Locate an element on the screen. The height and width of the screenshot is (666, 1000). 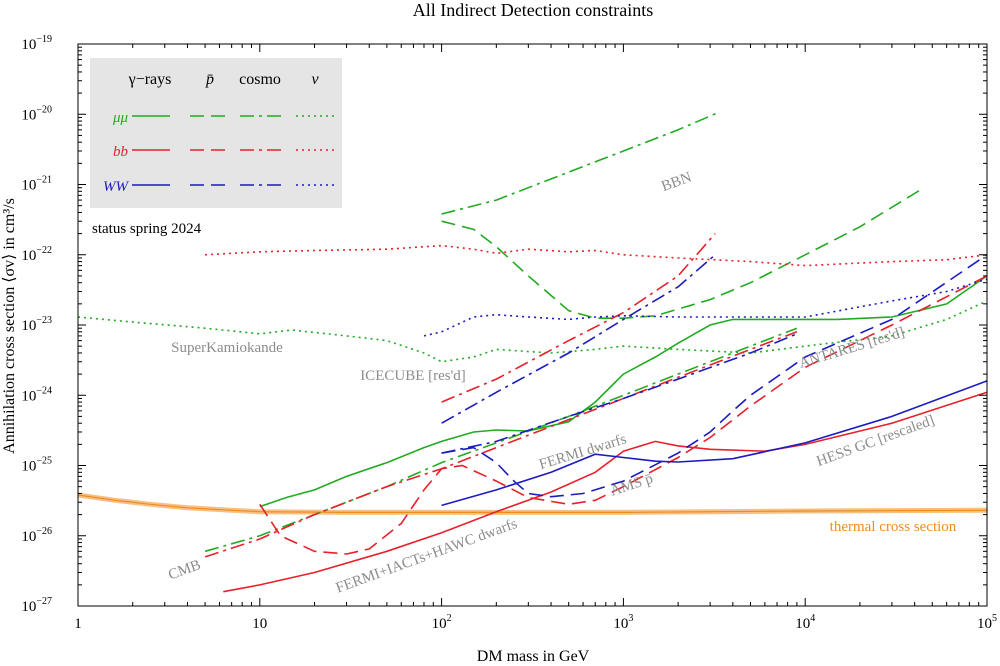
y-tick-label: 10−20 is located at coordinates (36, 113).